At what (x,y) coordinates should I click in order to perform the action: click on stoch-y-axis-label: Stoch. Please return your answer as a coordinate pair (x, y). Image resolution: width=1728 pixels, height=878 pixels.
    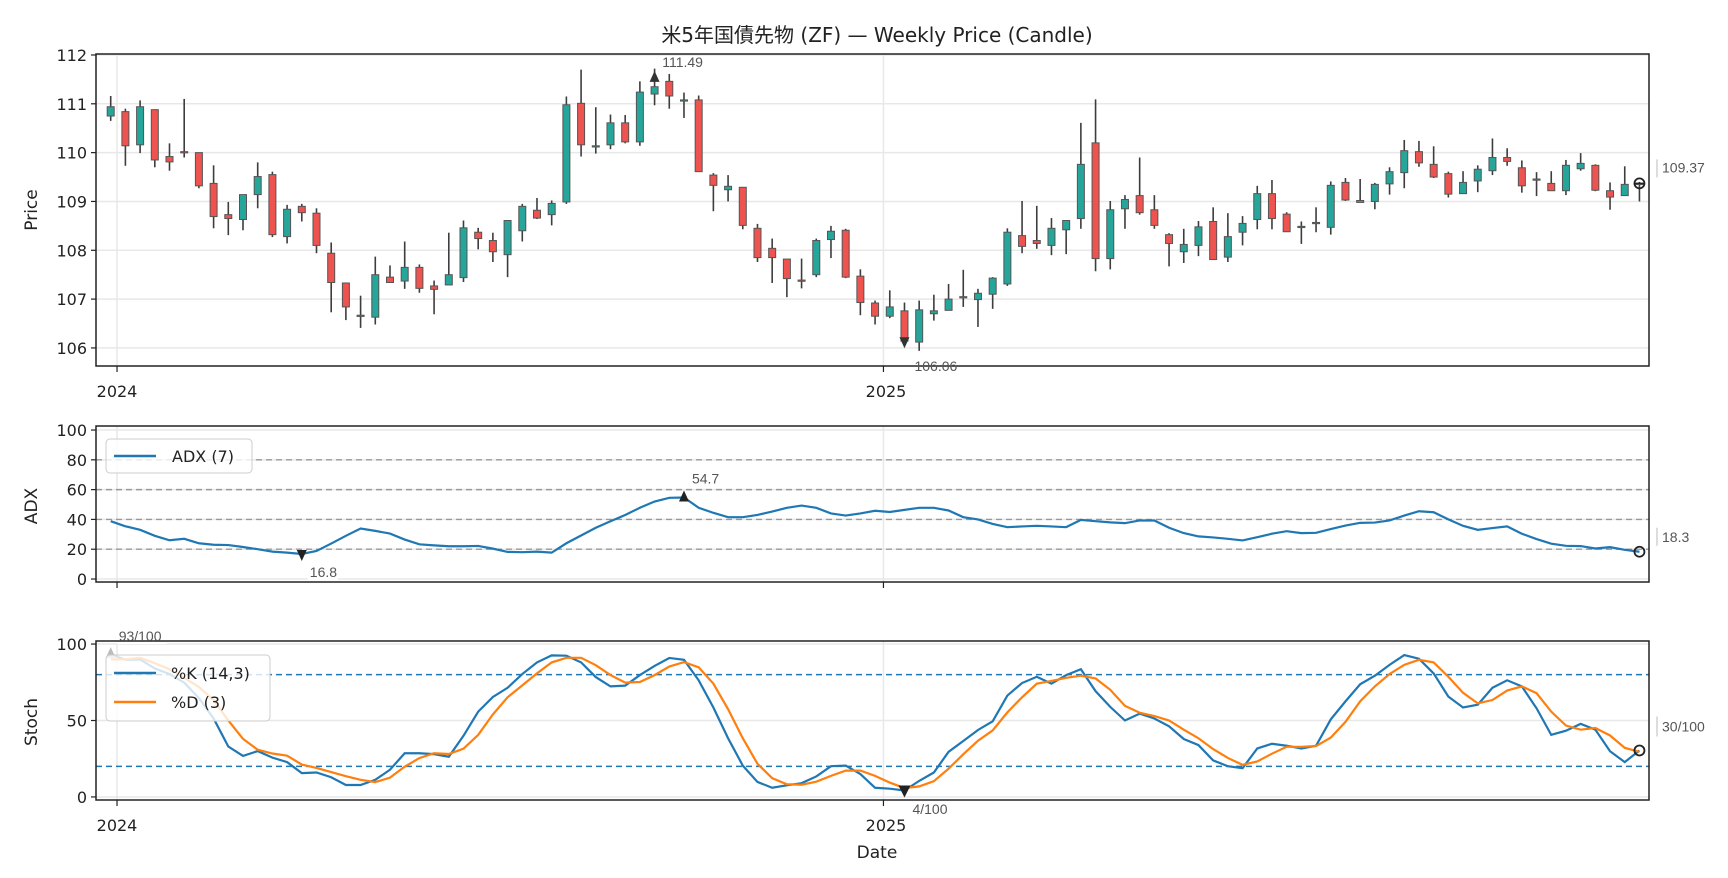
    Looking at the image, I should click on (32, 722).